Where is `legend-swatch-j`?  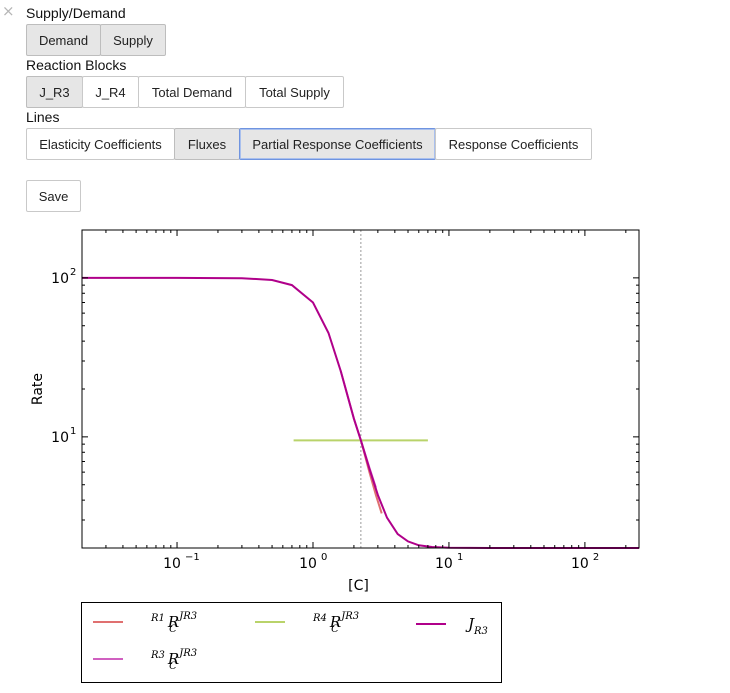 legend-swatch-j is located at coordinates (431, 624).